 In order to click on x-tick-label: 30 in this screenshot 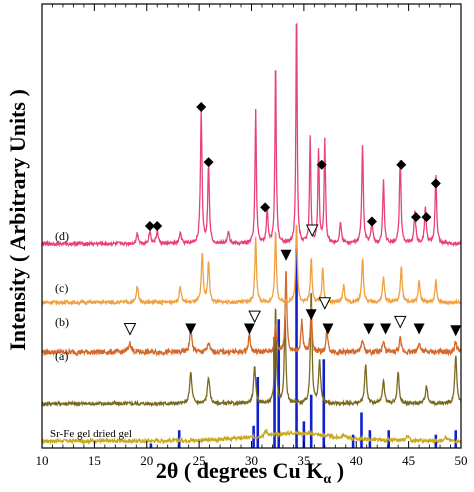, I will do `click(251, 460)`.